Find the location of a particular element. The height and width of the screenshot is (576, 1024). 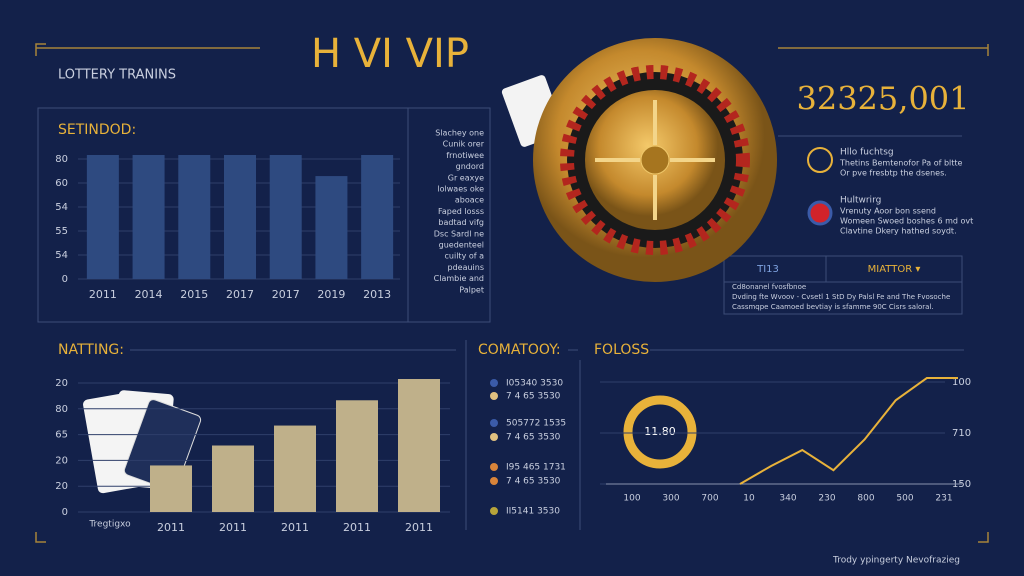

x-tick-label: 10 is located at coordinates (749, 499).